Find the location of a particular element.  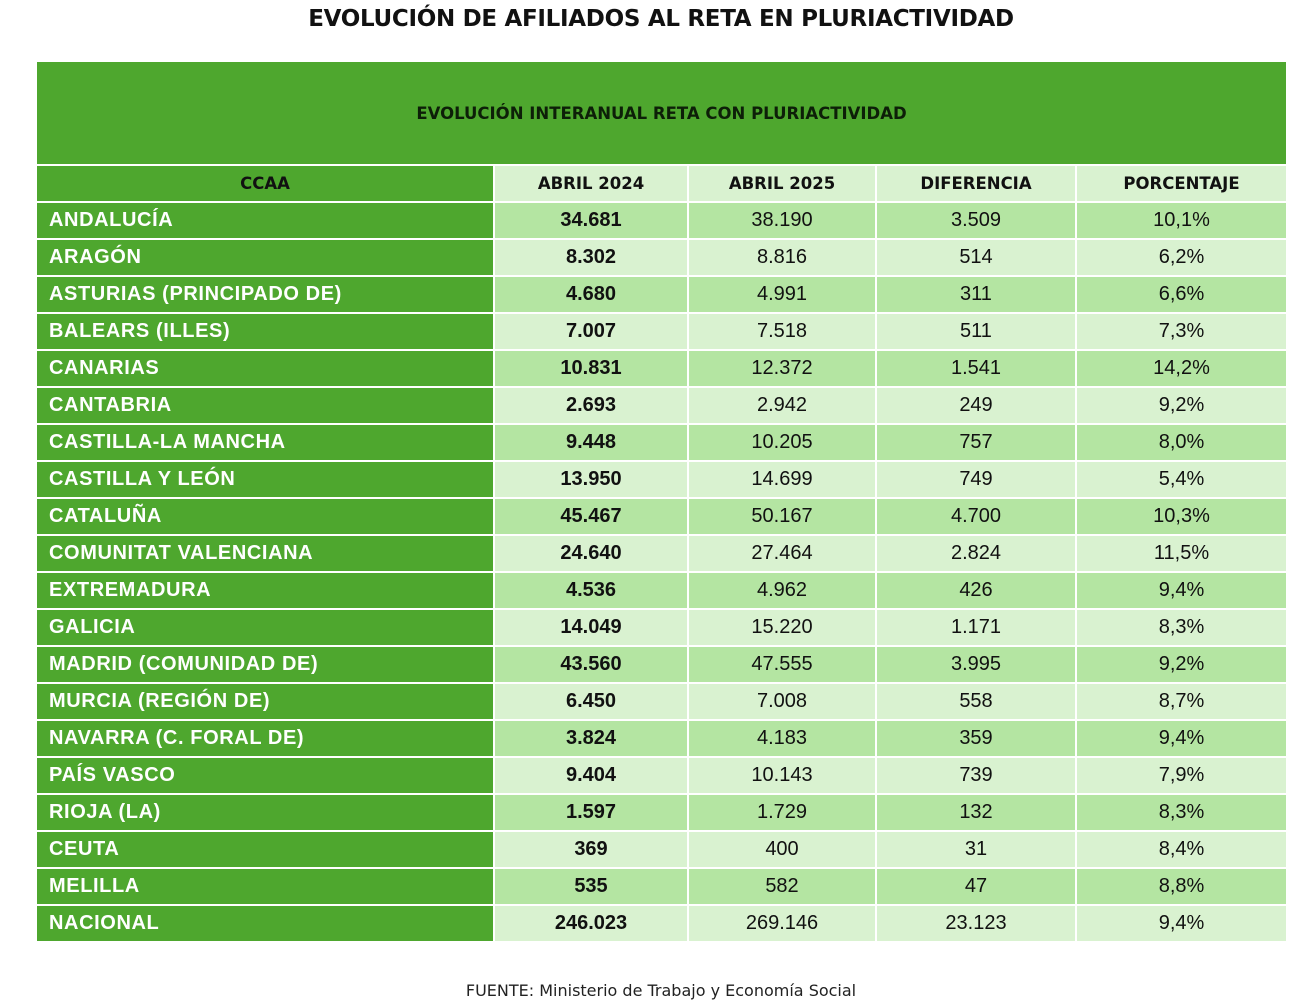

cell-abril-2025: 4.183 is located at coordinates (782, 738).